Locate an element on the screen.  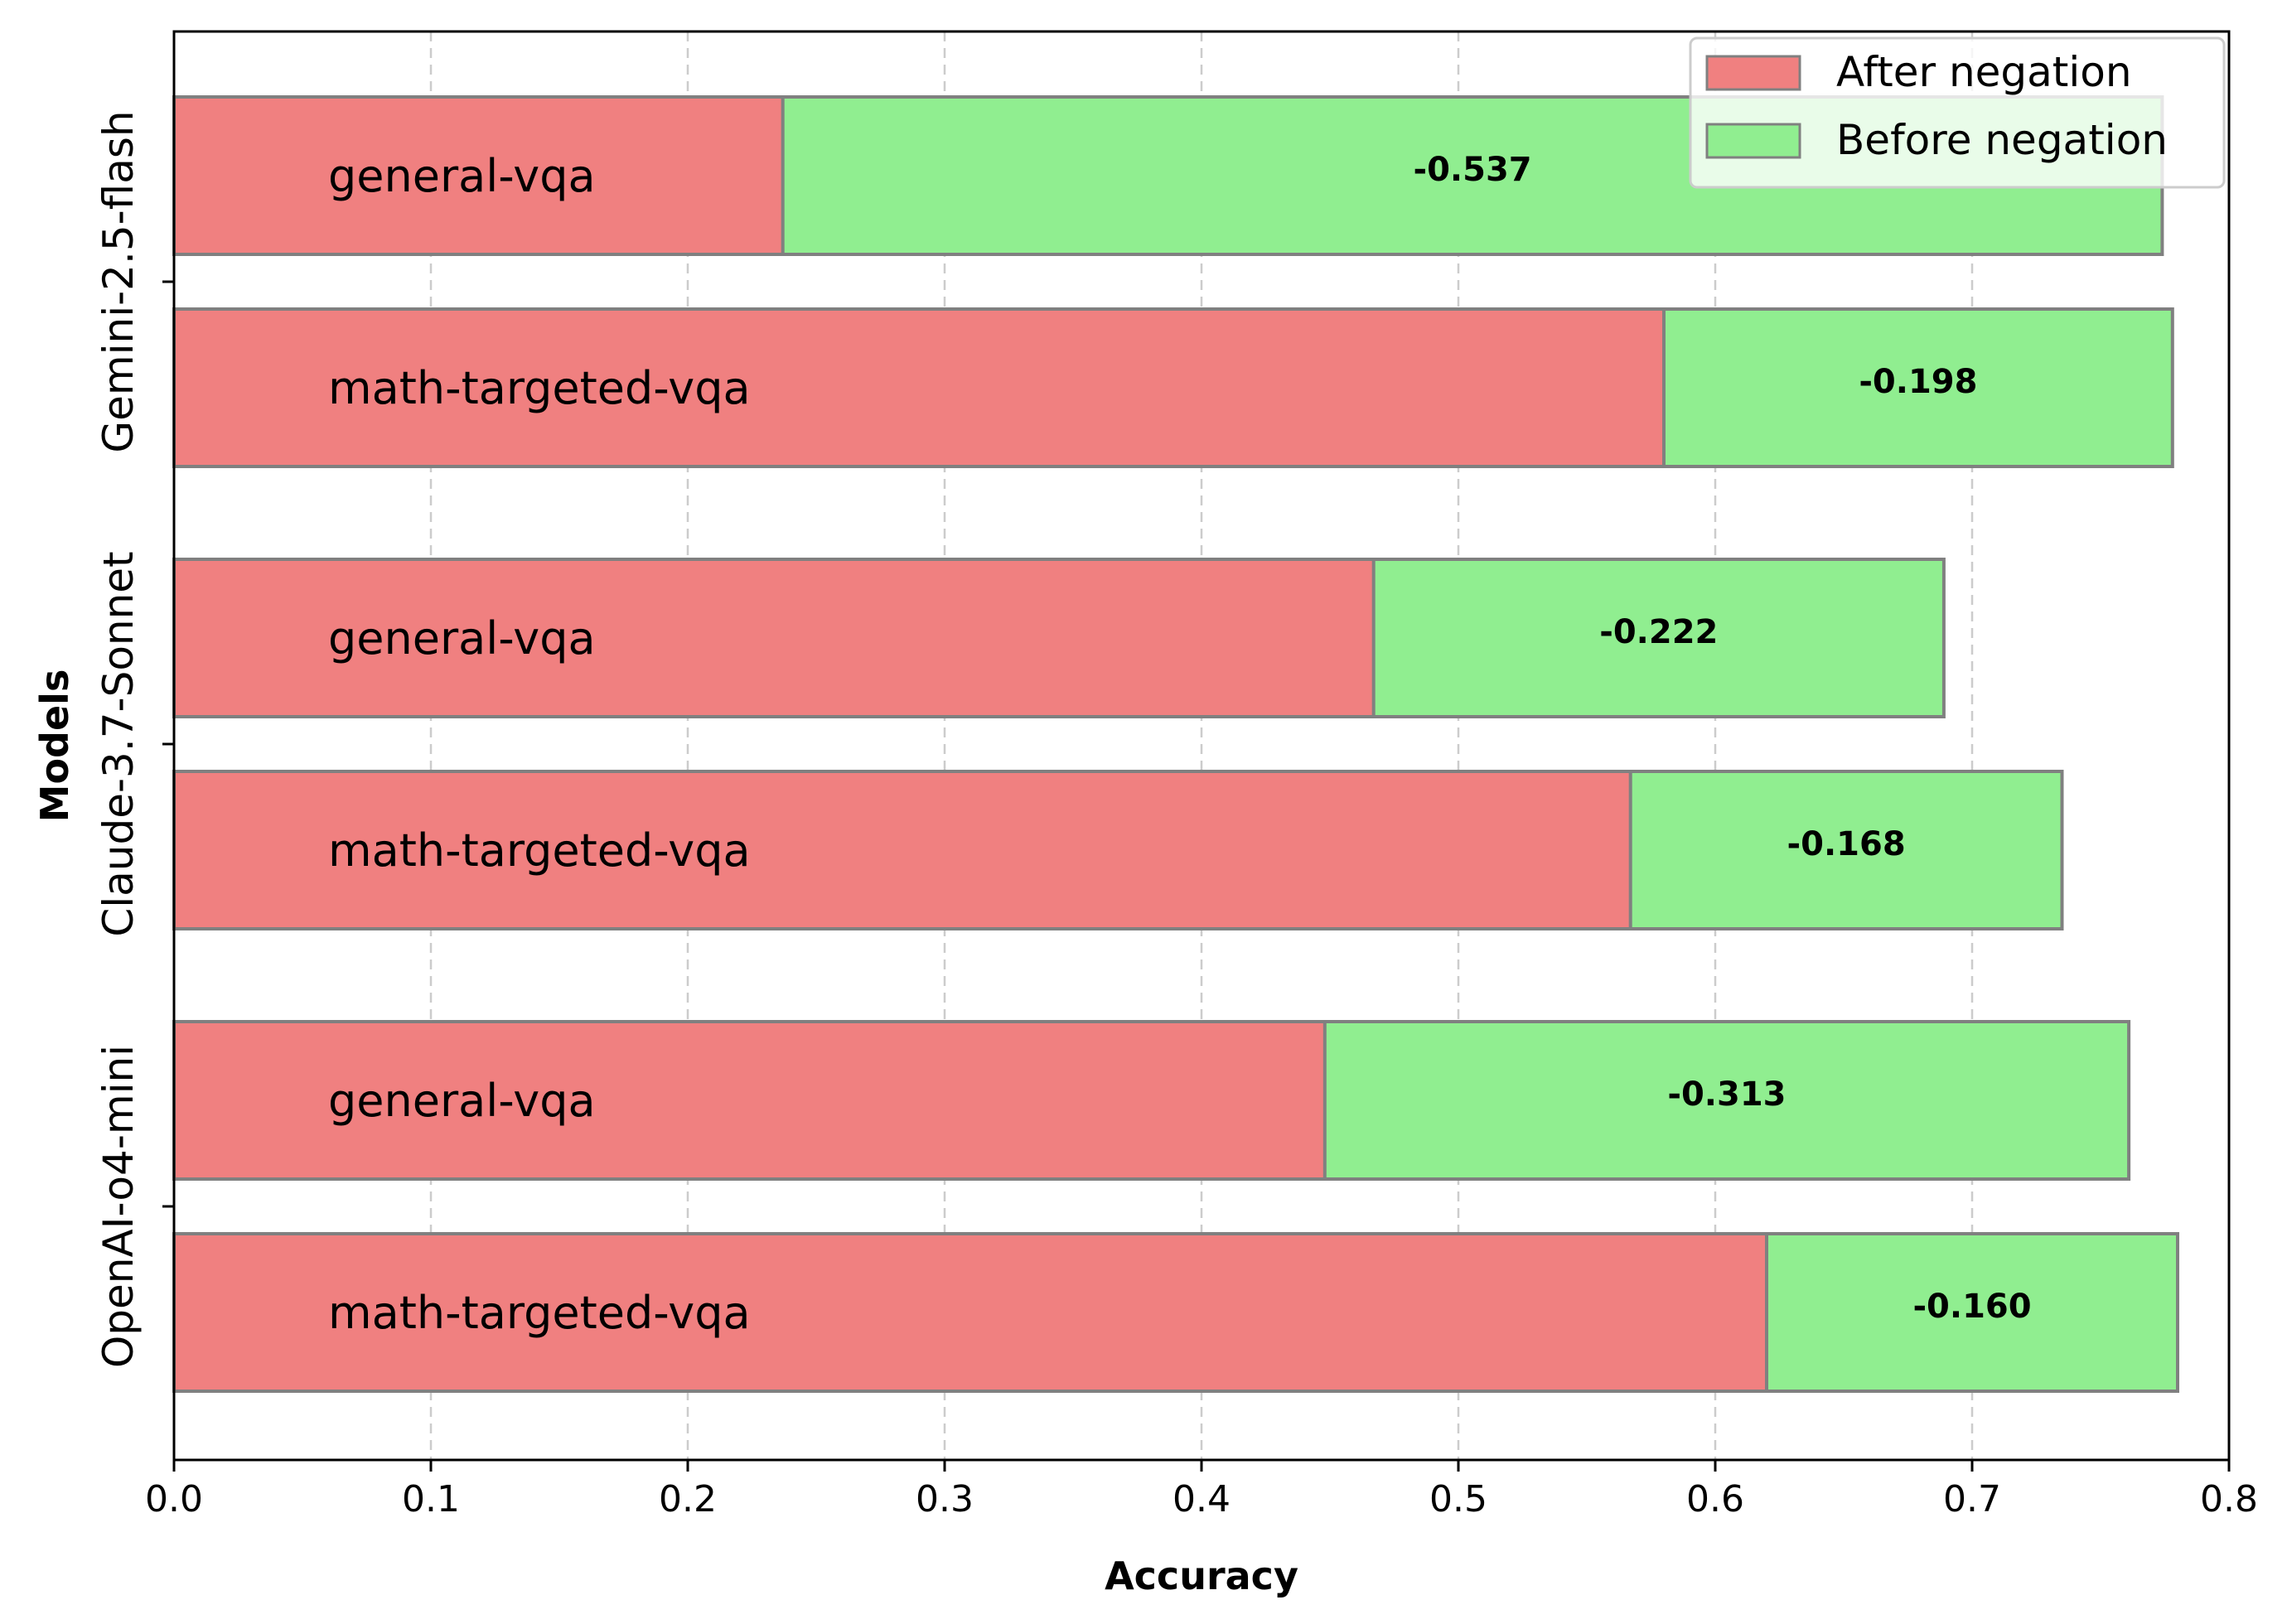
x-tick-label: 0.5 is located at coordinates (1458, 1499).